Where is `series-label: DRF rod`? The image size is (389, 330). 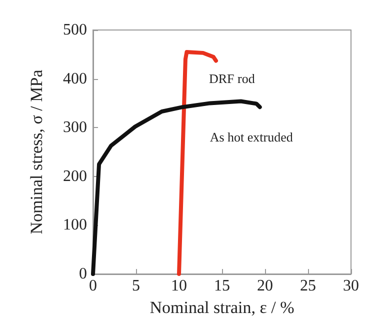
series-label: DRF rod is located at coordinates (232, 78).